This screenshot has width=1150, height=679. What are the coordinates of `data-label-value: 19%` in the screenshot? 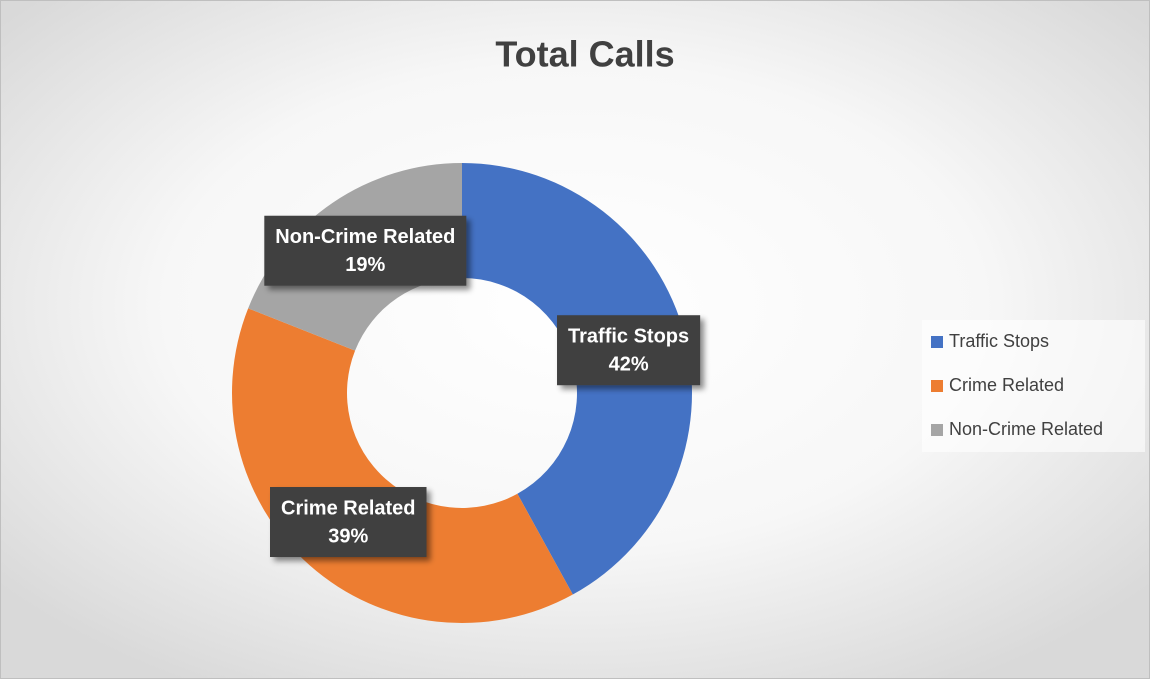 It's located at (365, 265).